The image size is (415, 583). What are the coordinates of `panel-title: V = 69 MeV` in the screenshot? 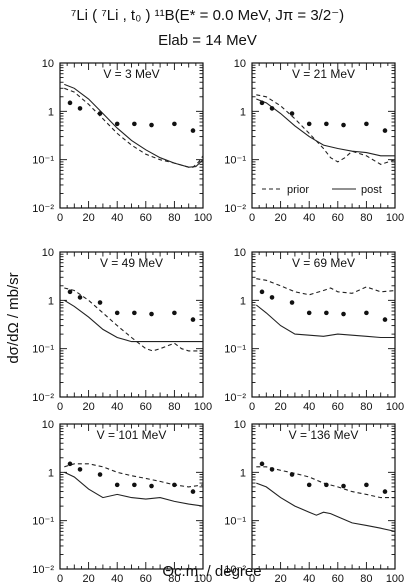 It's located at (323, 263).